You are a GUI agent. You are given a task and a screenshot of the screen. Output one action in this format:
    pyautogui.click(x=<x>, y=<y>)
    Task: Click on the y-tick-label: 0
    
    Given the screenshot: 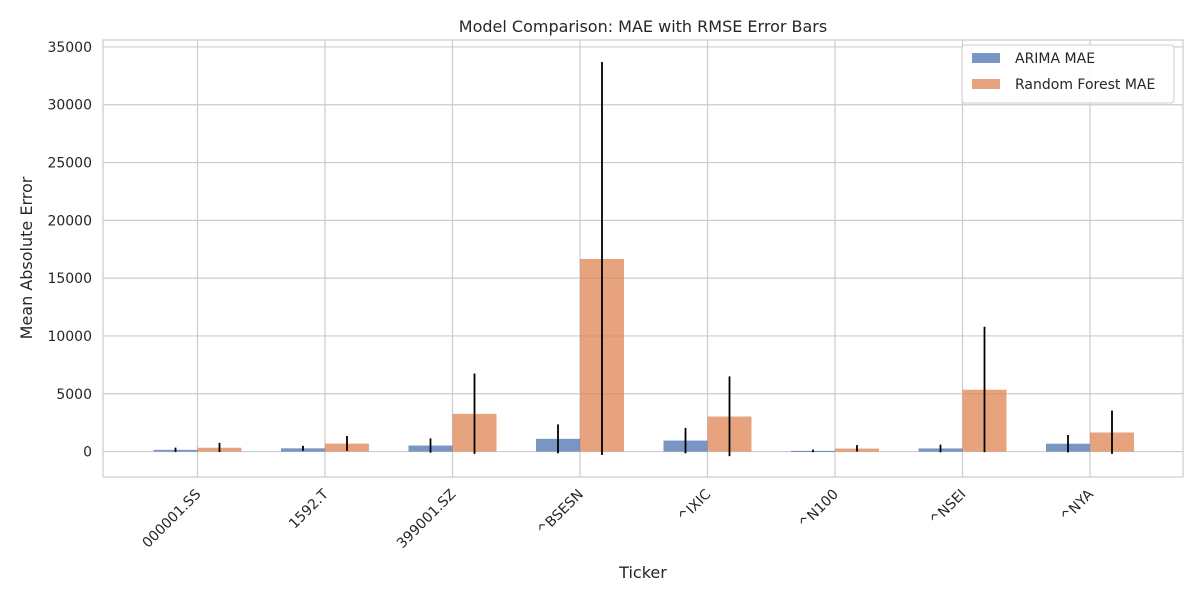 What is the action you would take?
    pyautogui.click(x=87, y=453)
    